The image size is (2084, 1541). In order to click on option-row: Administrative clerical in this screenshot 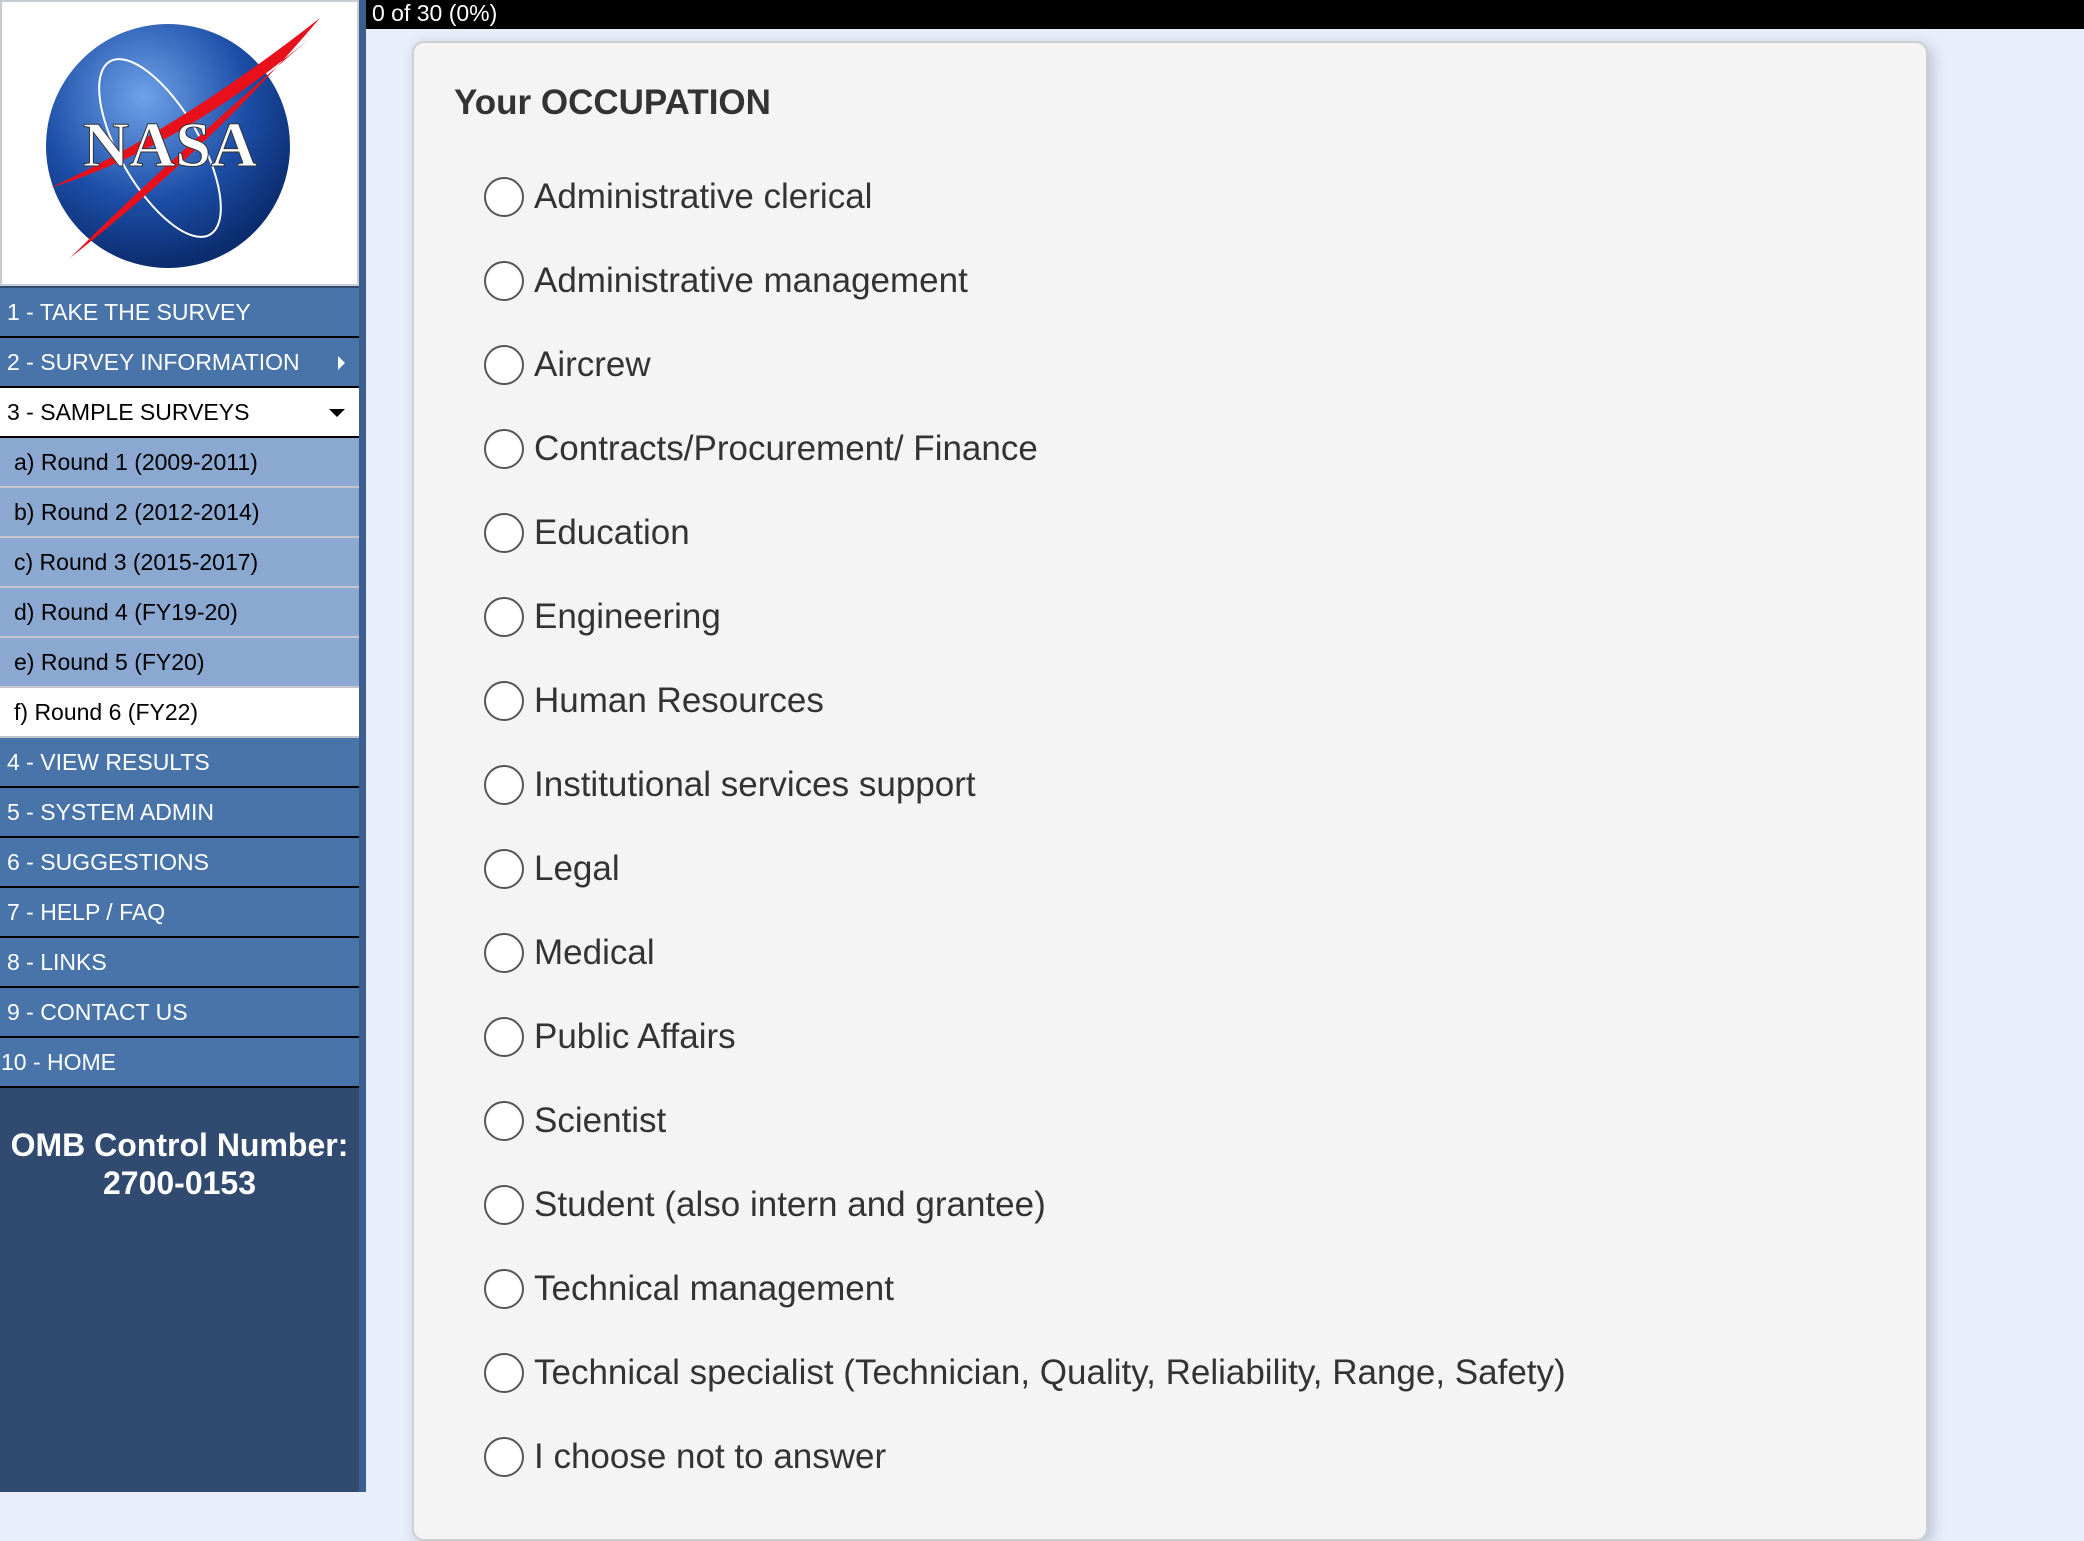, I will do `click(1025, 197)`.